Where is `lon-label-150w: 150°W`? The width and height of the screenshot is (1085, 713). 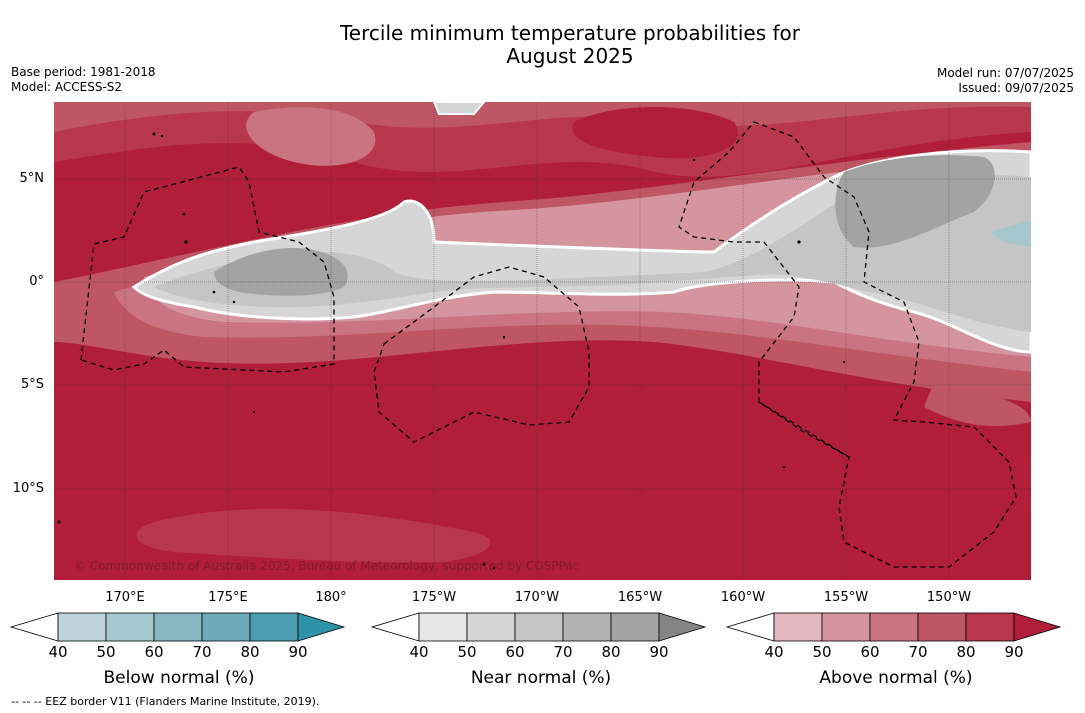
lon-label-150w: 150°W is located at coordinates (949, 597).